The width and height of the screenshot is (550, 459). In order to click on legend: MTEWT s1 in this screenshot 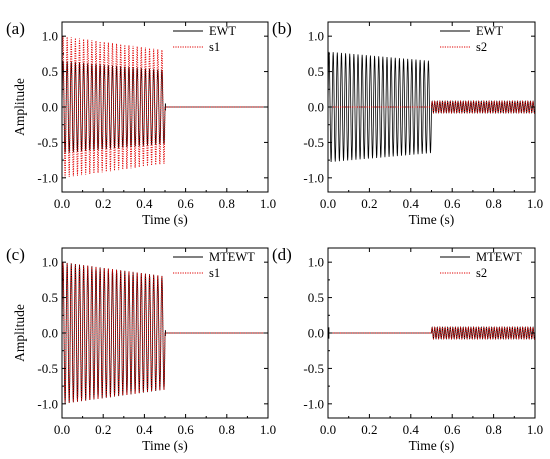, I will do `click(214, 265)`.